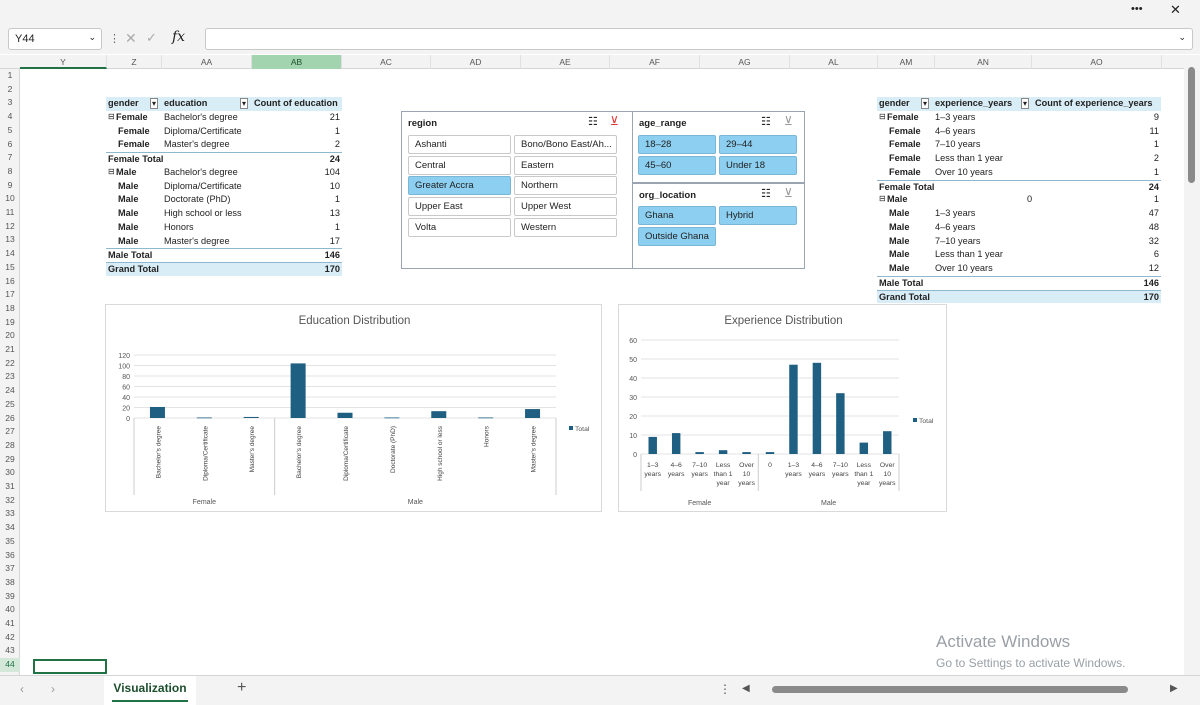 The image size is (1200, 705). What do you see at coordinates (10, 362) in the screenshot?
I see `row-header: 22` at bounding box center [10, 362].